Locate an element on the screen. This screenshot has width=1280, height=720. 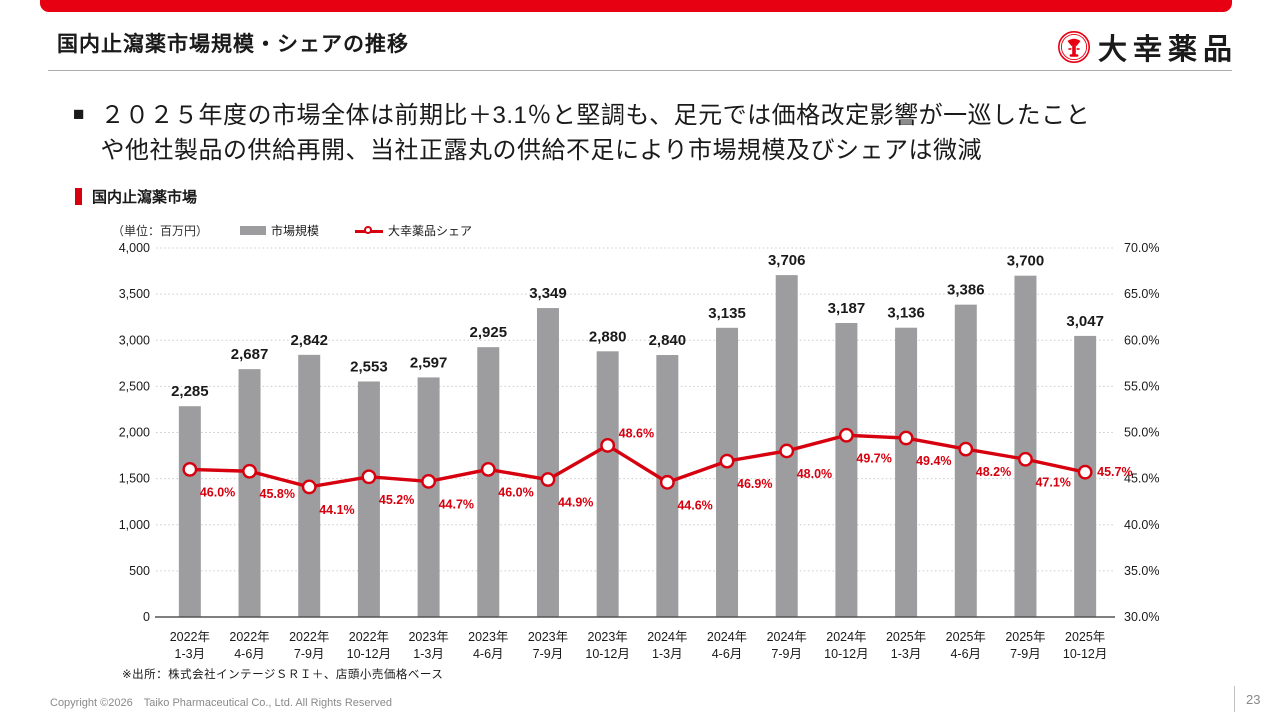
company-logo: 大幸薬品 is located at coordinates (1147, 47).